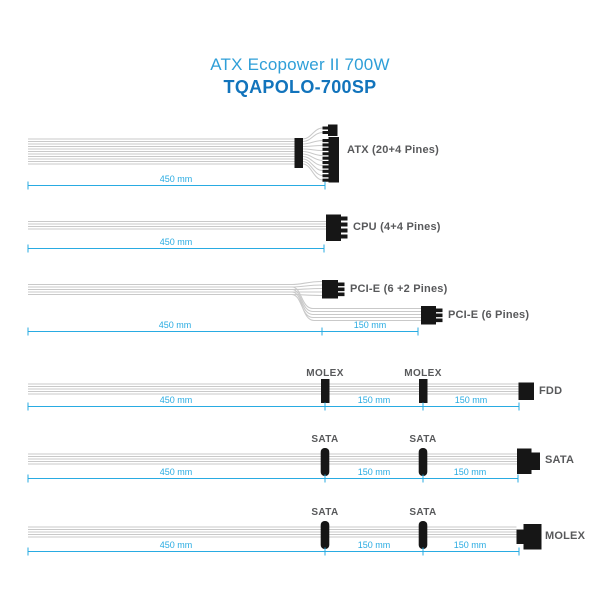  I want to click on fdd-connector, so click(526, 391).